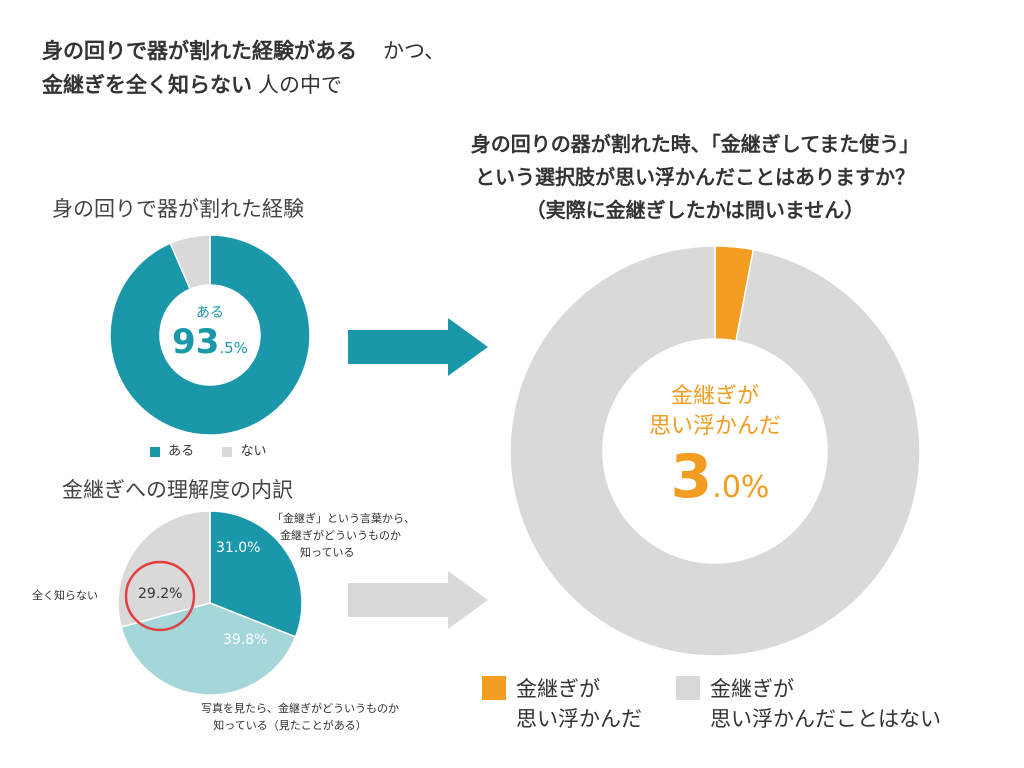  Describe the element at coordinates (494, 688) in the screenshot. I see `legend-swatch-omoiukanda` at that location.